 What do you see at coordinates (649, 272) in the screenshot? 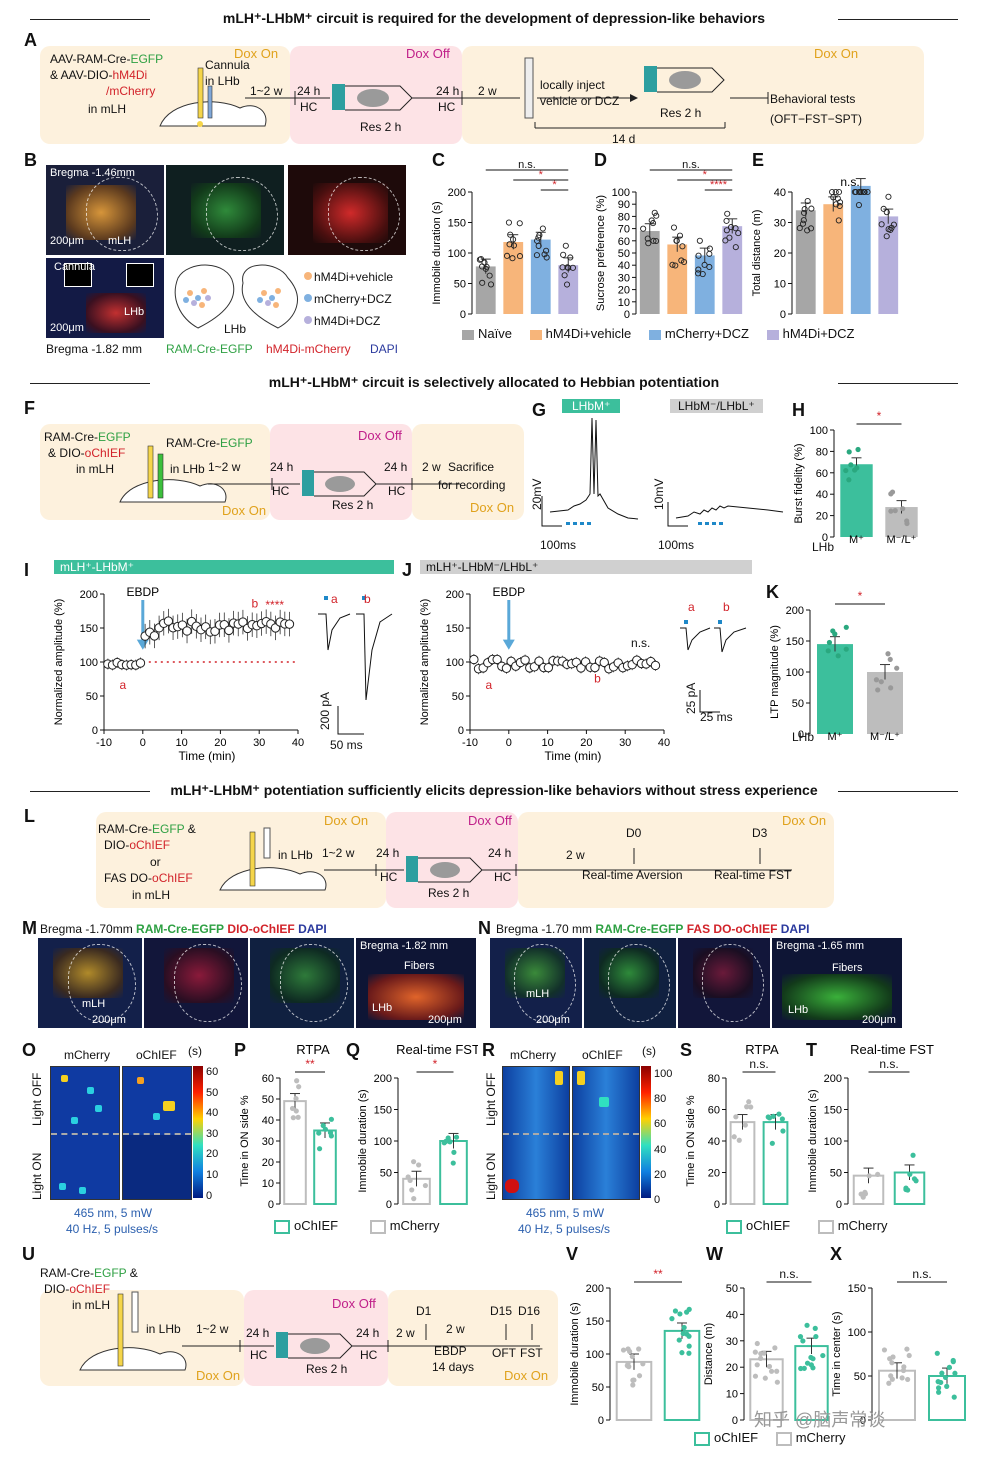
I see `bar-Naïve` at bounding box center [649, 272].